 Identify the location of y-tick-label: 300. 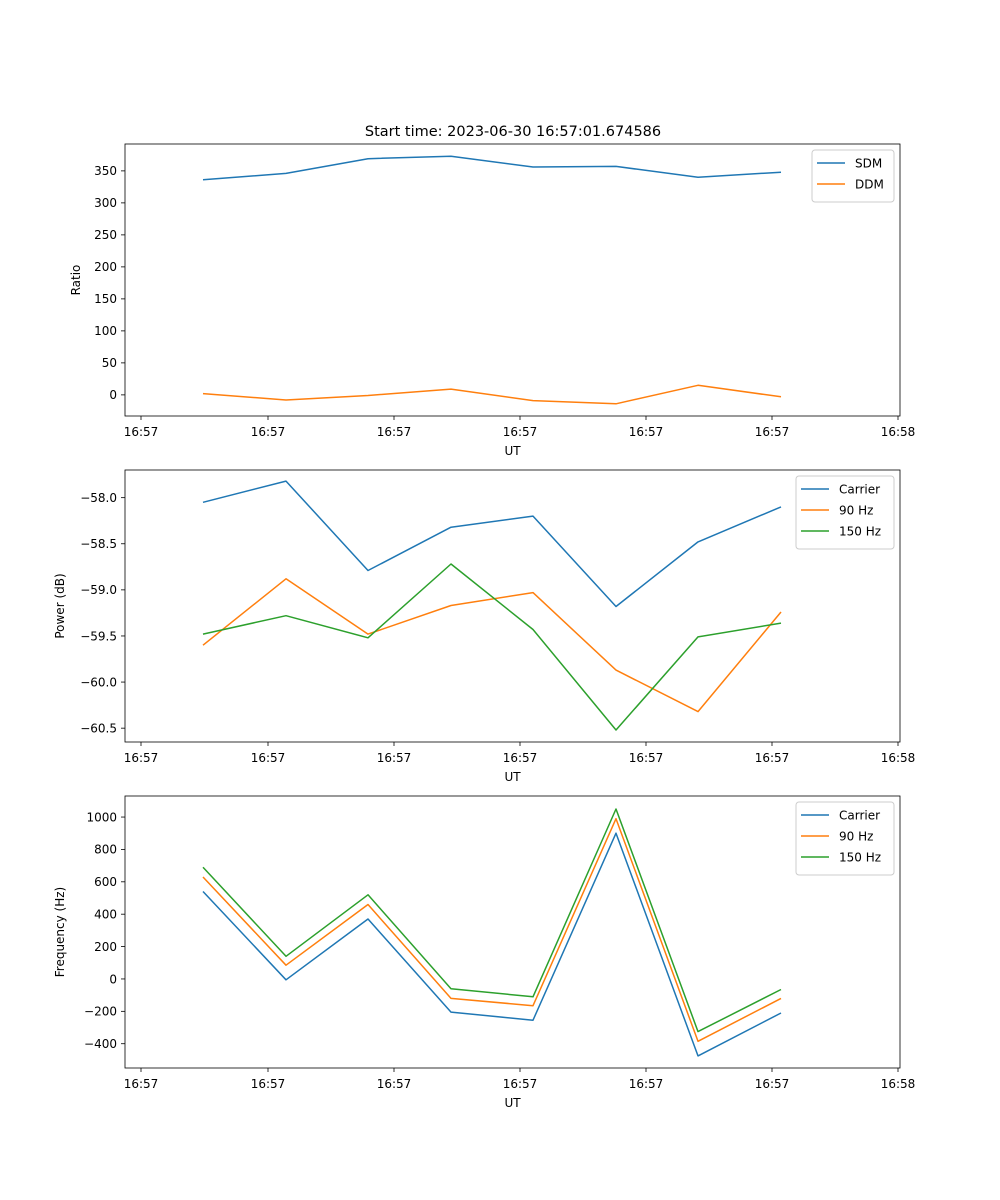
(105, 203).